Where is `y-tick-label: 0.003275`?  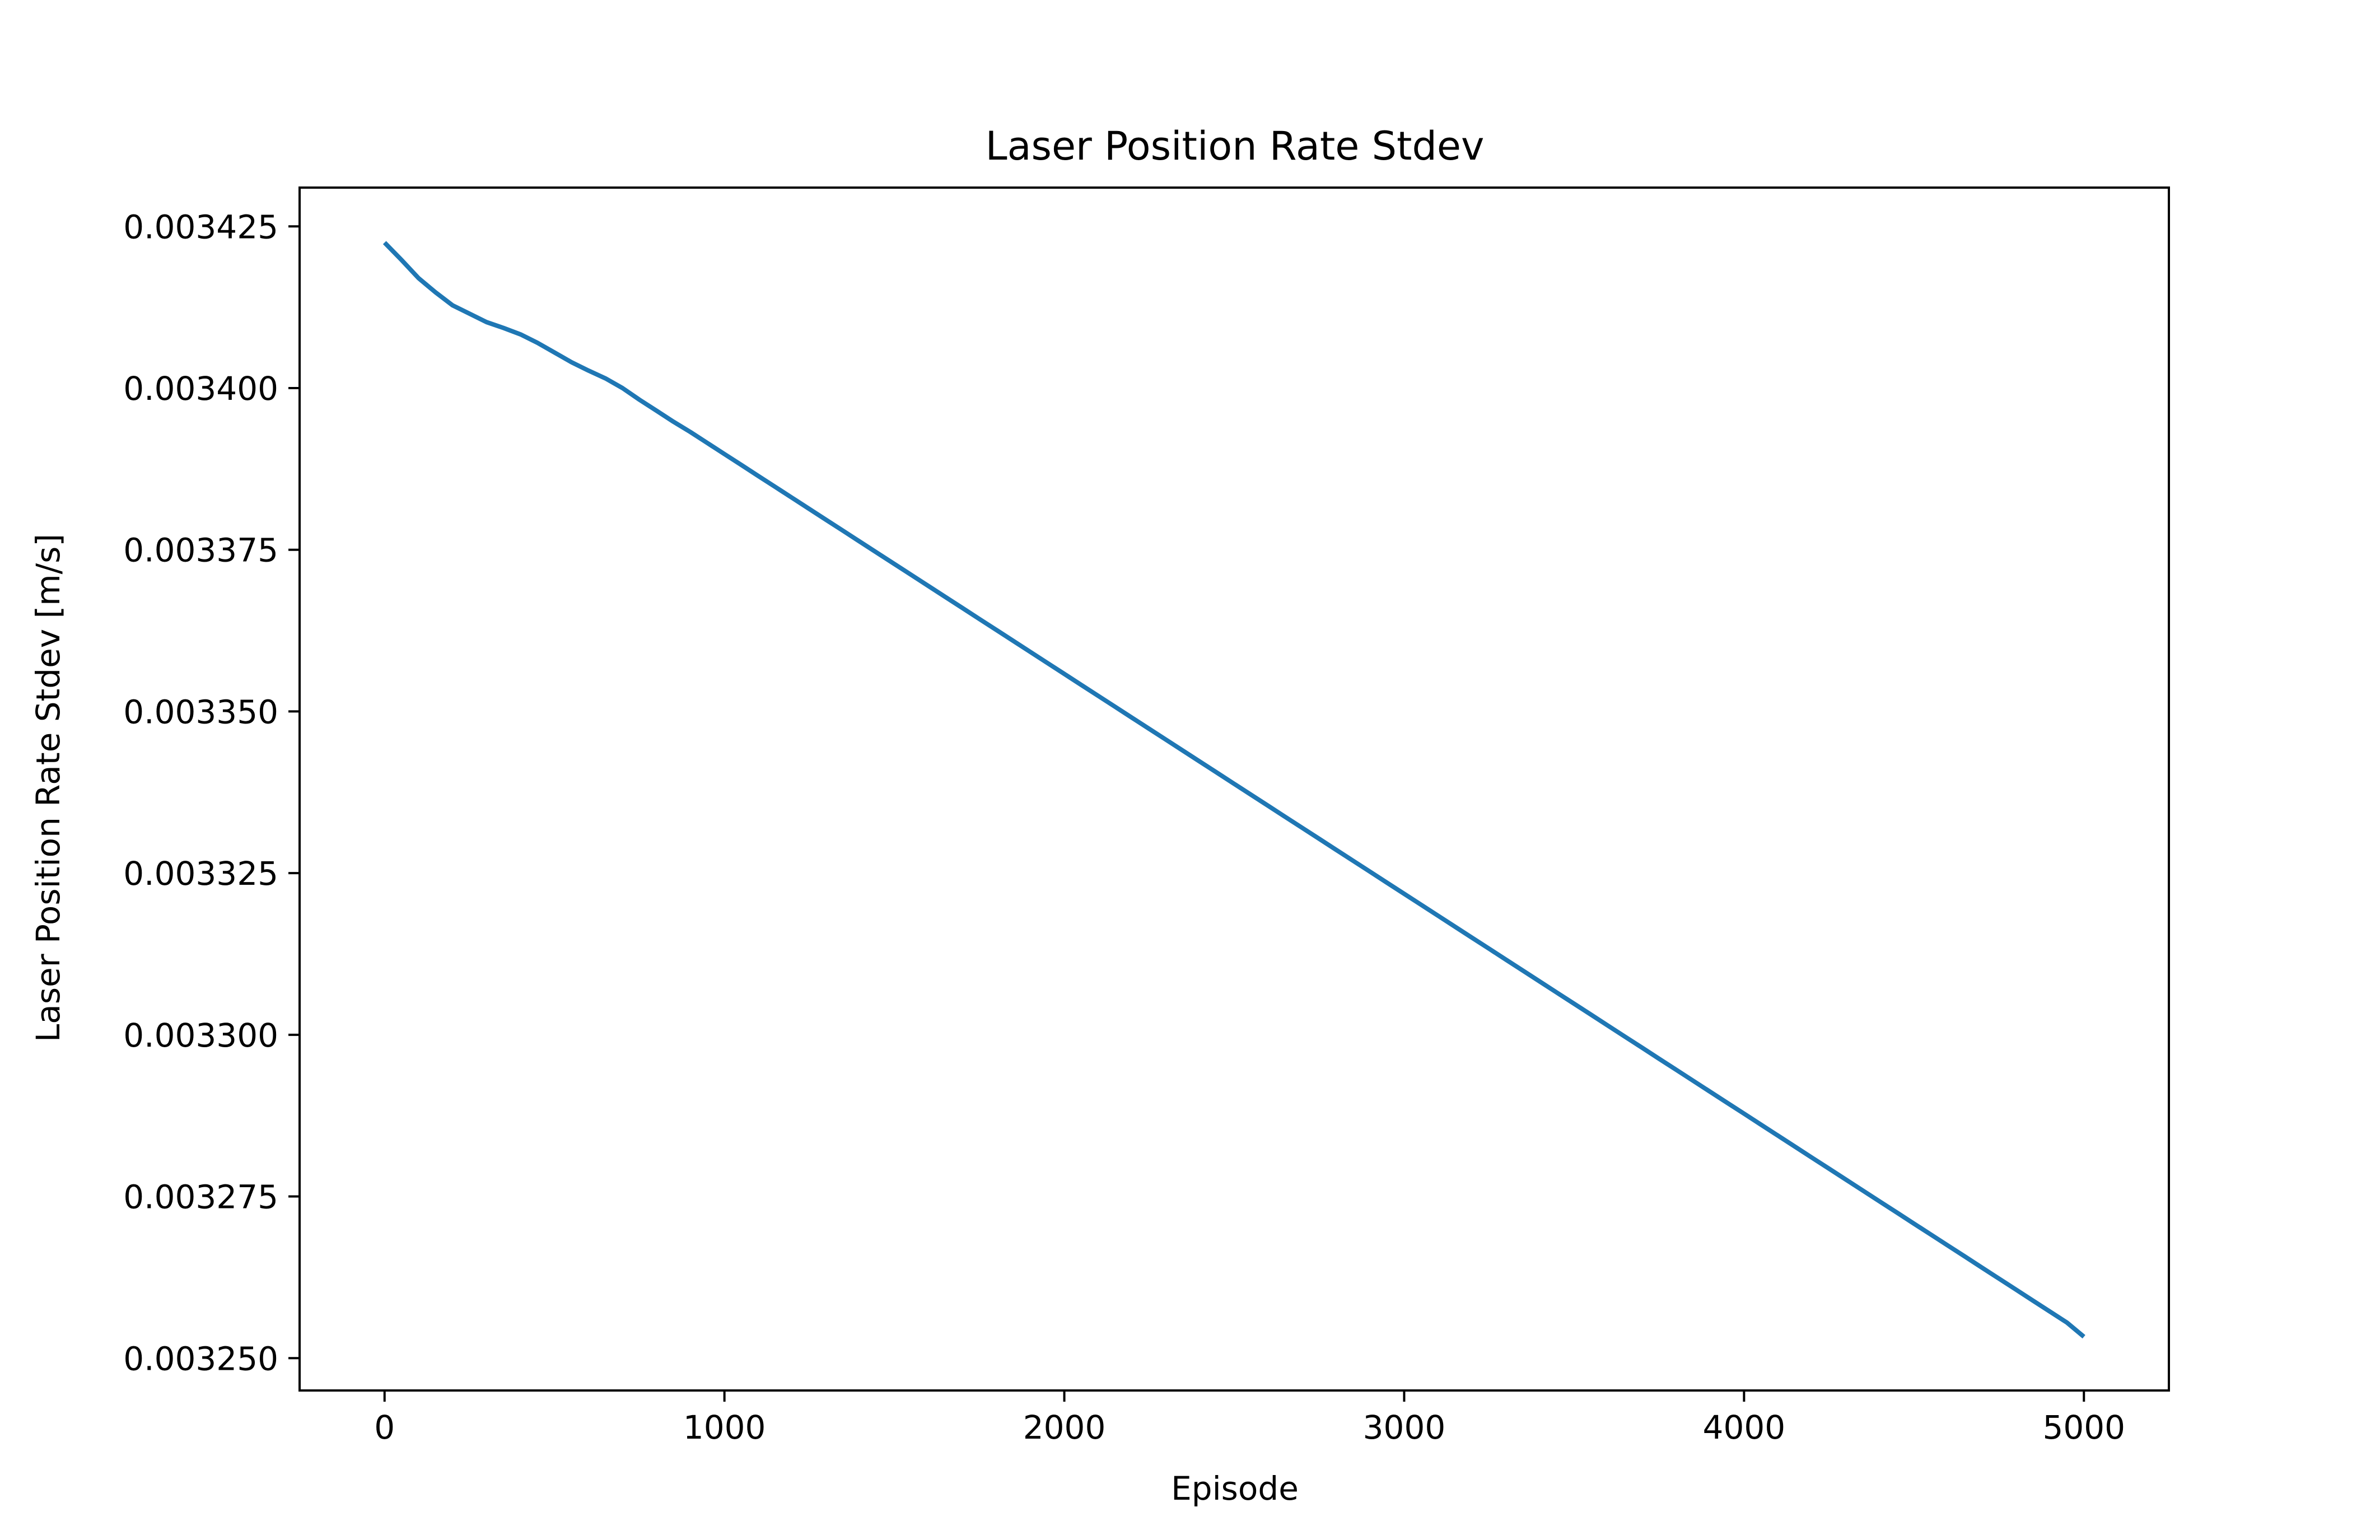 y-tick-label: 0.003275 is located at coordinates (201, 1197).